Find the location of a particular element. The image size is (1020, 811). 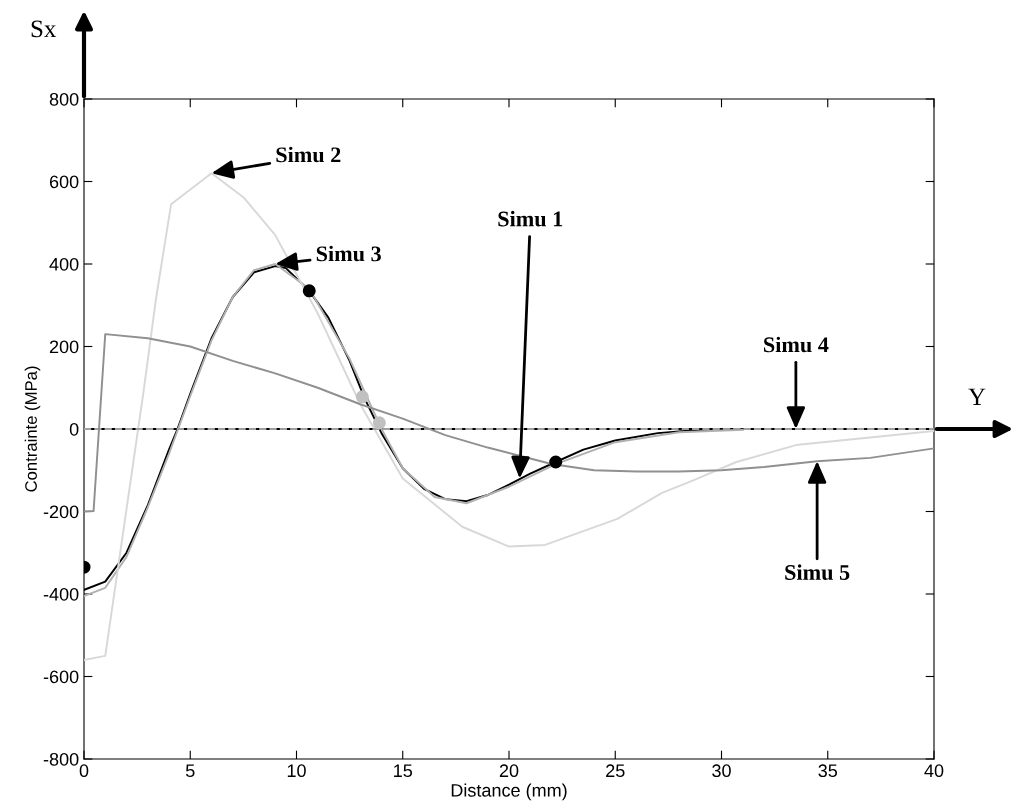

x-tick-label: 10 is located at coordinates (296, 771).